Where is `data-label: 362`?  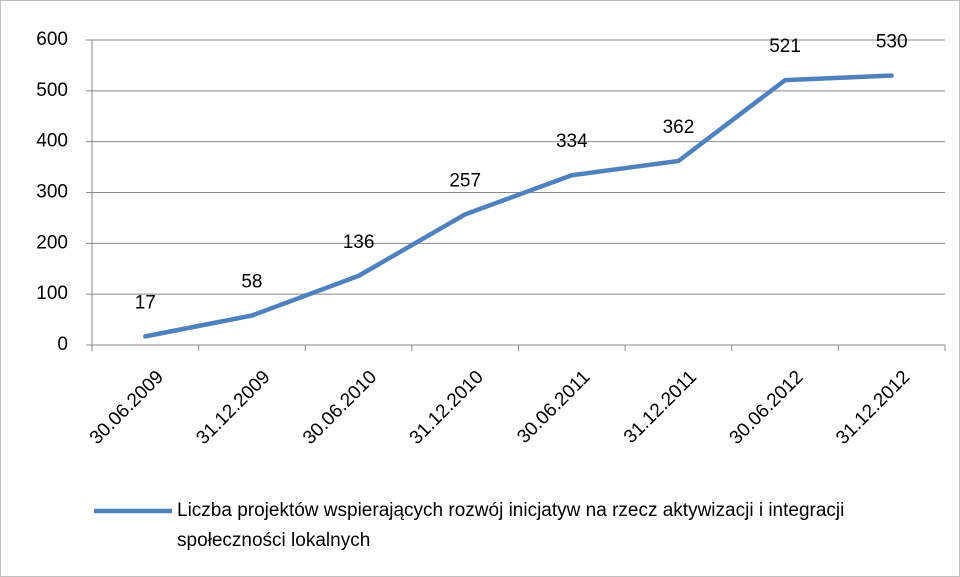 data-label: 362 is located at coordinates (679, 127).